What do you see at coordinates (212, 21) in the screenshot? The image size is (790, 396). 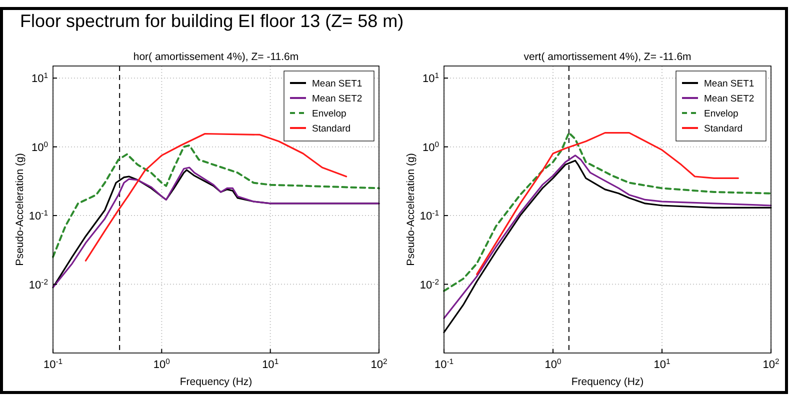 I see `chart-title: Floor spectrum for building EI floor 13 (Z= 58 m)` at bounding box center [212, 21].